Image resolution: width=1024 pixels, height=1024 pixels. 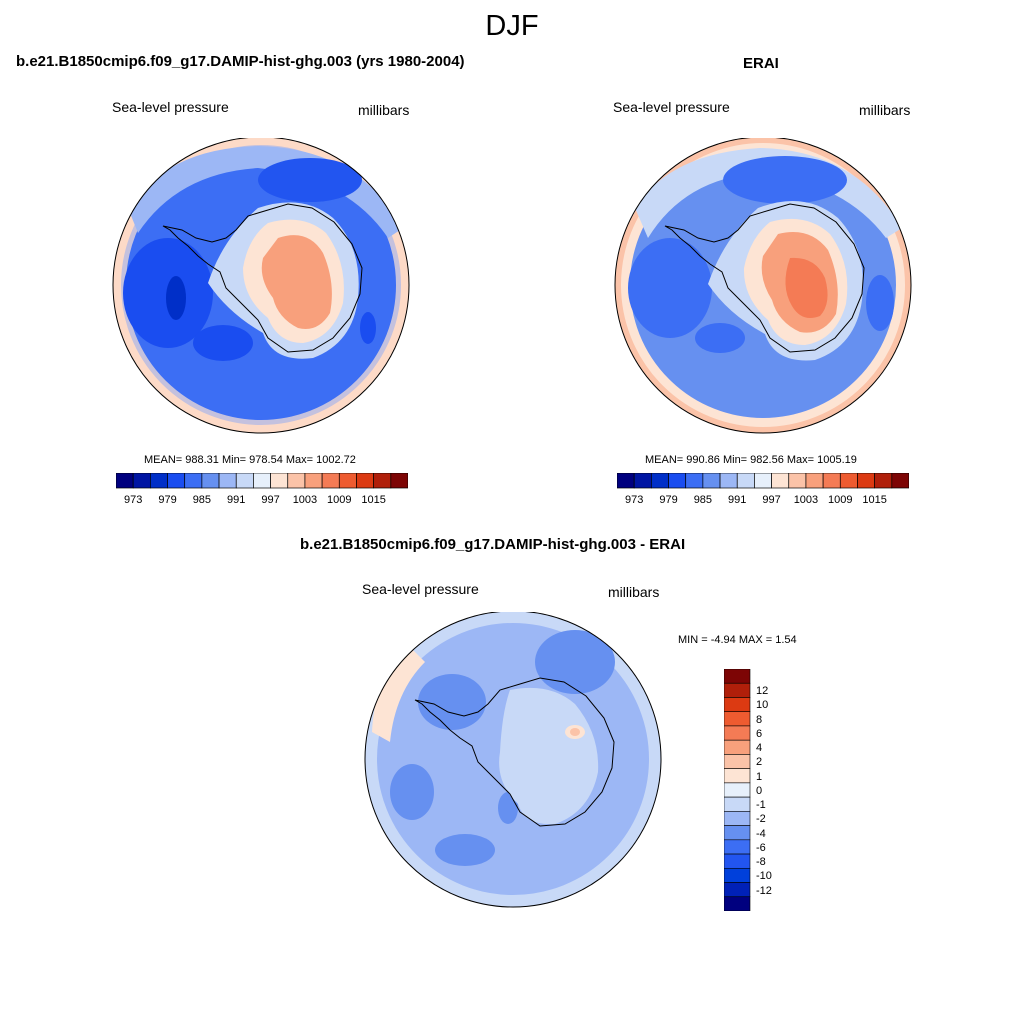 I want to click on panel-1-colorbar, so click(x=262, y=481).